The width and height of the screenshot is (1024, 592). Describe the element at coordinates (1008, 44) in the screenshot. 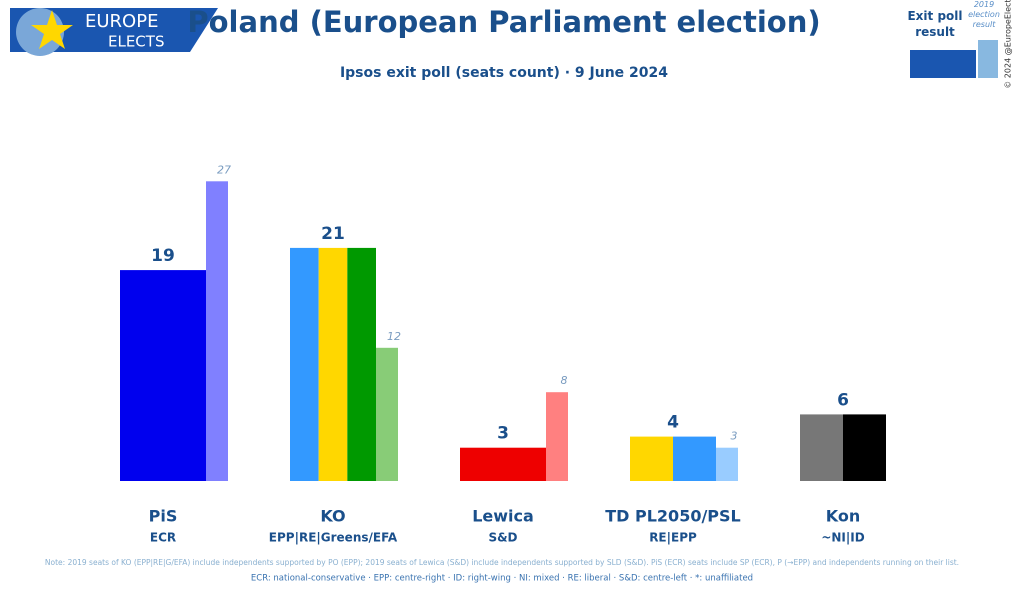

I see `copyright: © 2024 @EuropeElects` at that location.